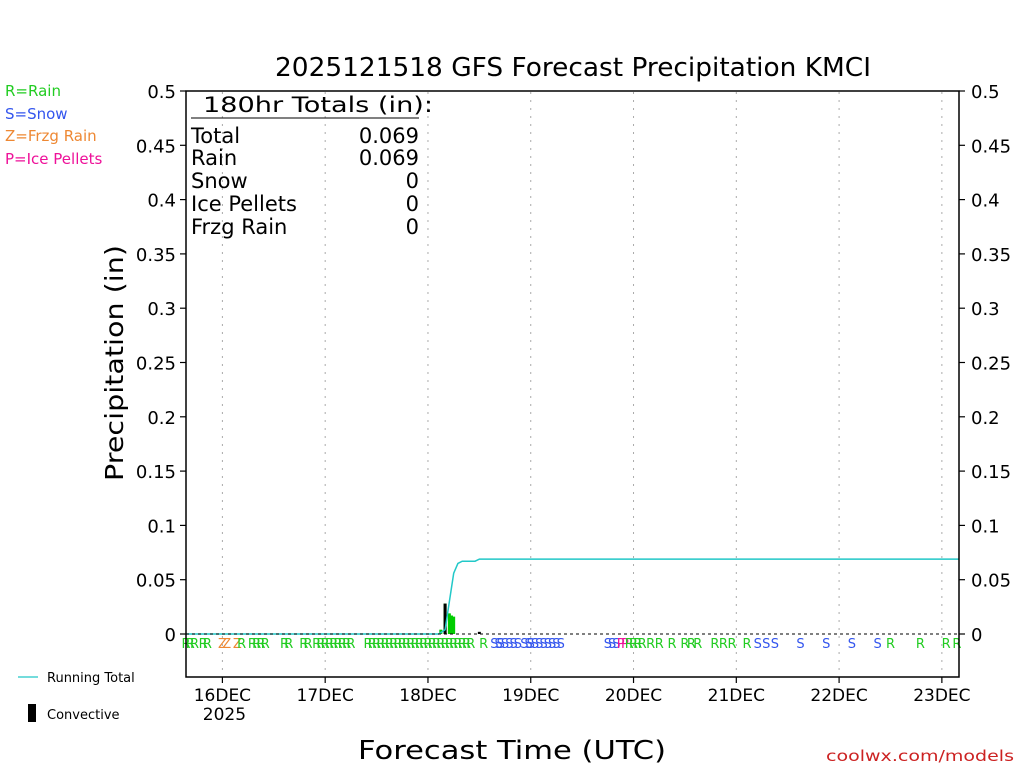 Image resolution: width=1024 pixels, height=768 pixels. Describe the element at coordinates (985, 92) in the screenshot. I see `y-tick-label-right: 0.5` at that location.